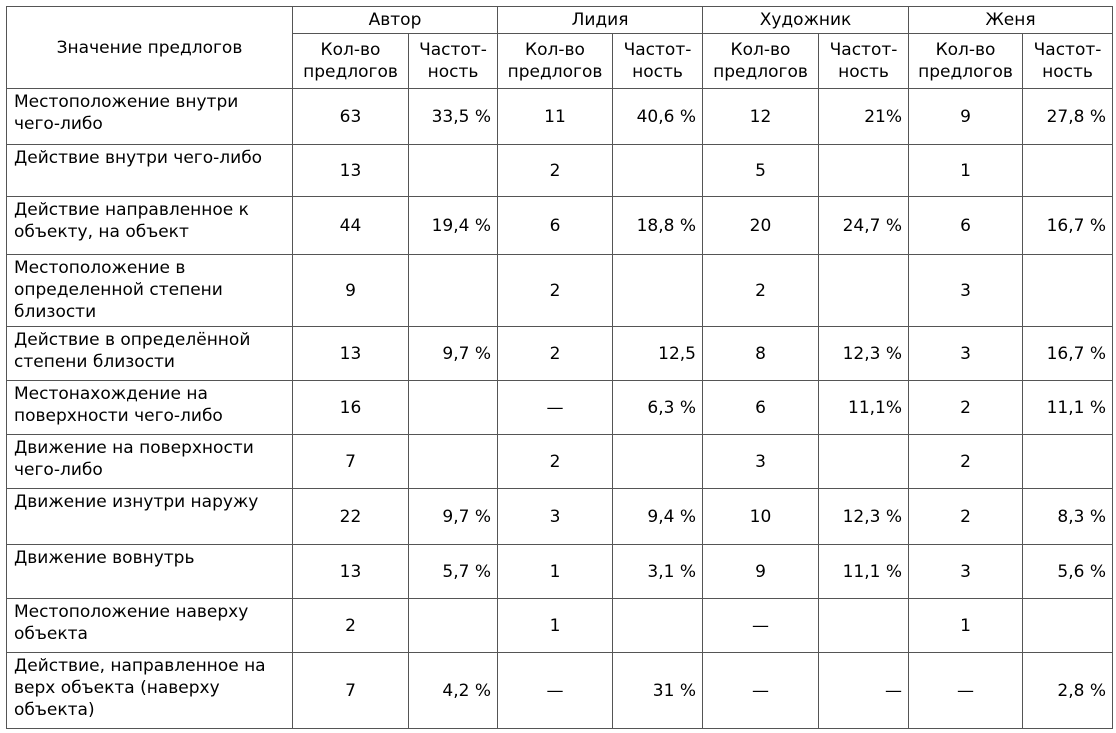 The height and width of the screenshot is (733, 1116). What do you see at coordinates (657, 116) in the screenshot?
I see `frequency-cell: 40,6 %` at bounding box center [657, 116].